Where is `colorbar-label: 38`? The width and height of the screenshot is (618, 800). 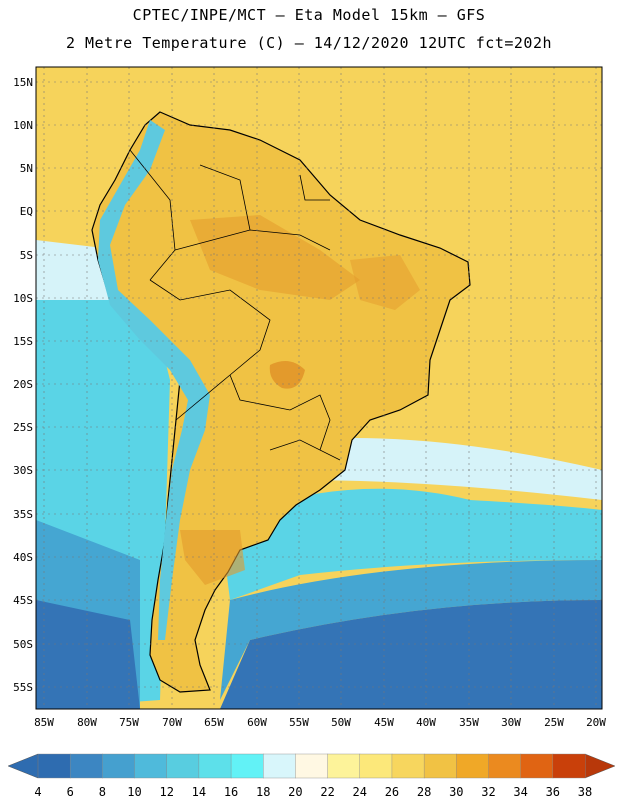 colorbar-label: 38 is located at coordinates (585, 792).